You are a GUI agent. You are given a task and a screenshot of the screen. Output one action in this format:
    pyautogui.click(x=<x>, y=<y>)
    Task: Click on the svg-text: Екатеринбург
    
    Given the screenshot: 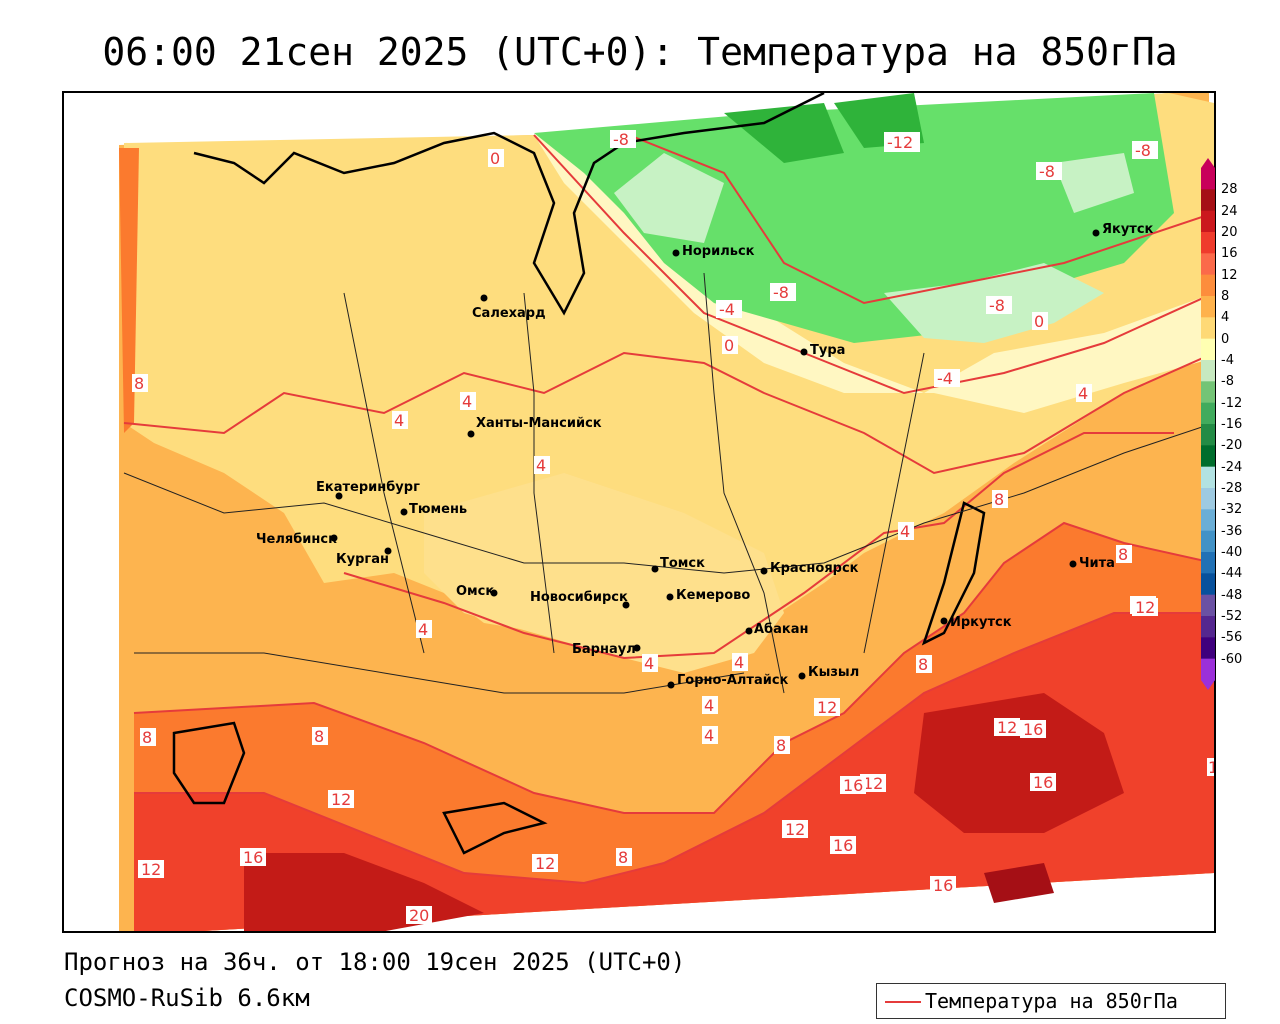 What is the action you would take?
    pyautogui.click(x=368, y=487)
    